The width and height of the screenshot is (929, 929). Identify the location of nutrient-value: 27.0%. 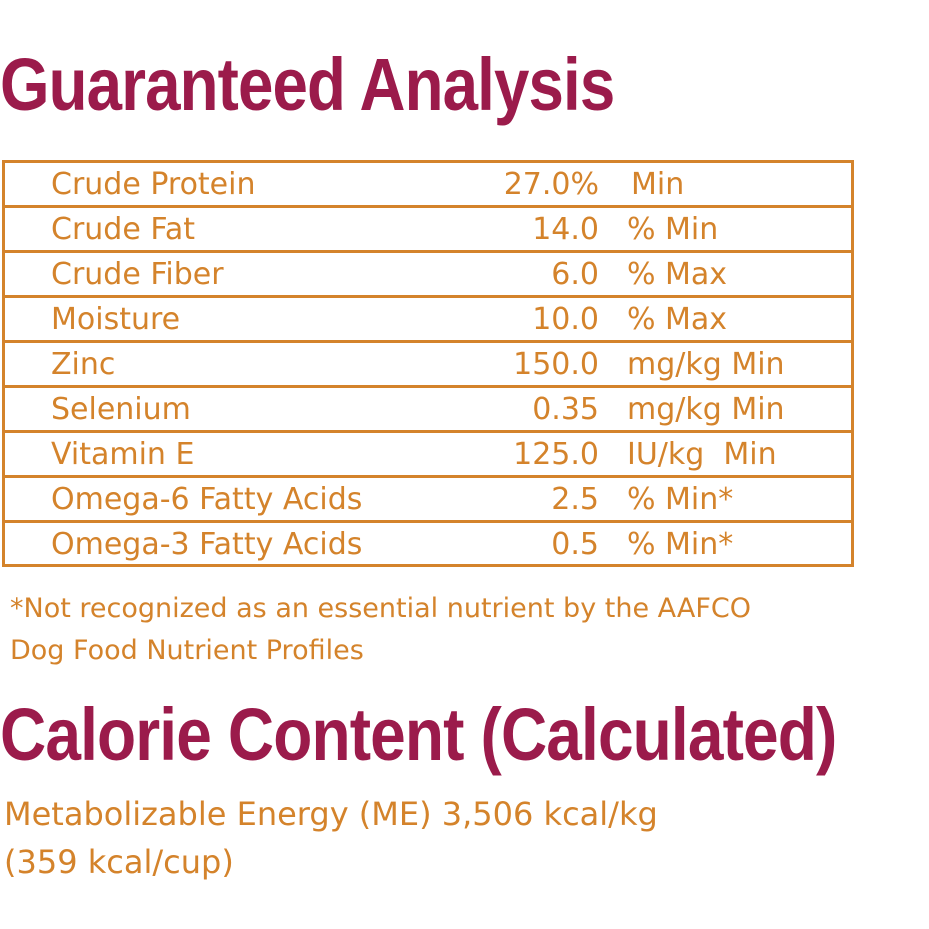
(551, 184).